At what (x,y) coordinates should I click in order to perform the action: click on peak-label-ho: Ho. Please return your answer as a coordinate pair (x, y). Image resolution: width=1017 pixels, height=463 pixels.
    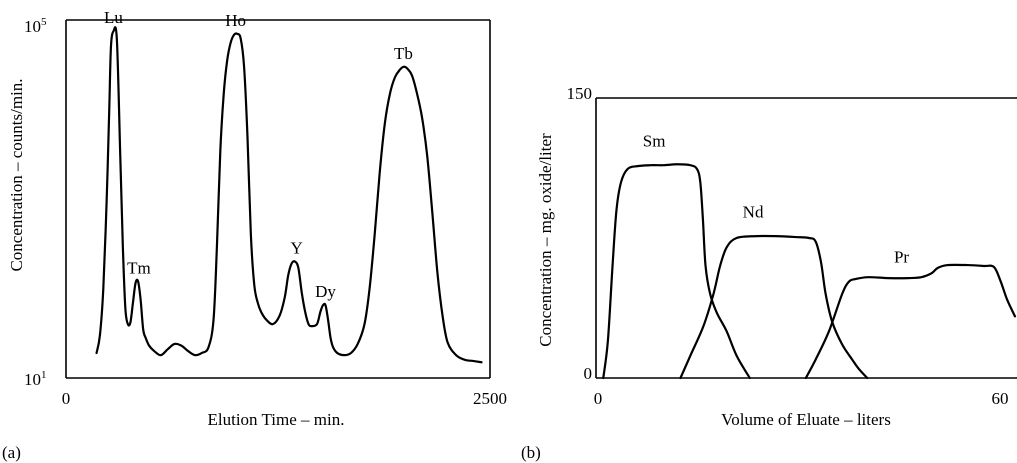
    Looking at the image, I should click on (235, 20).